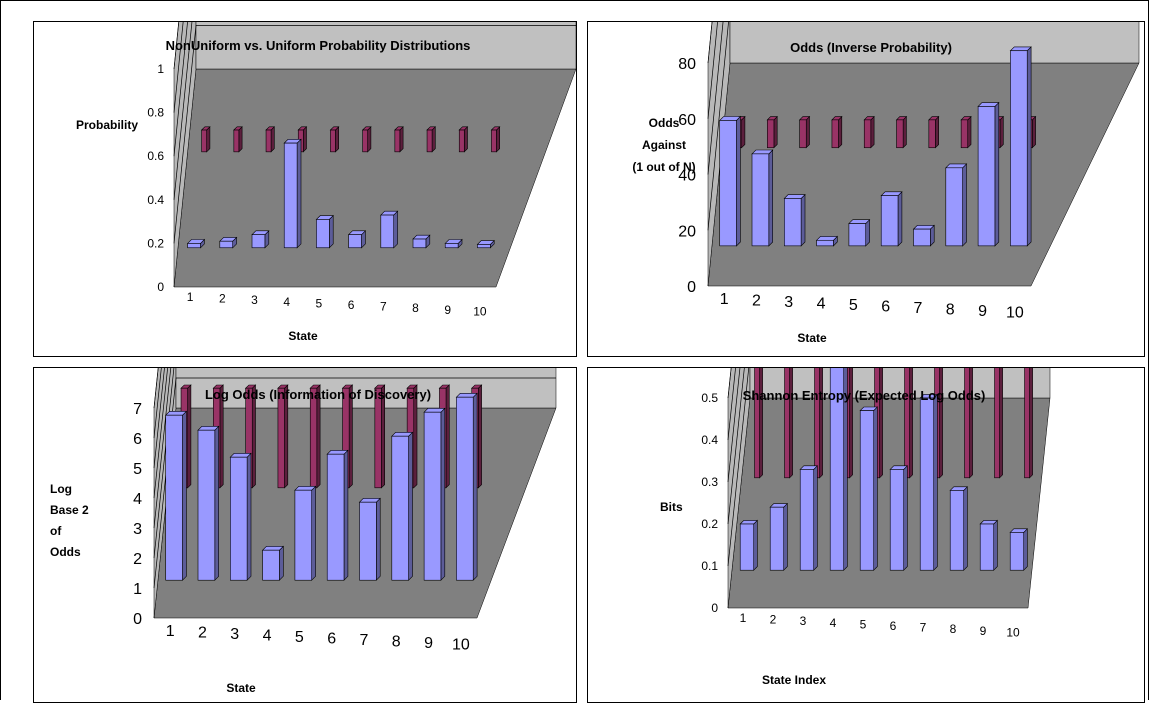 The image size is (1149, 704). I want to click on chart-1-y-tick-label: 1, so click(160, 69).